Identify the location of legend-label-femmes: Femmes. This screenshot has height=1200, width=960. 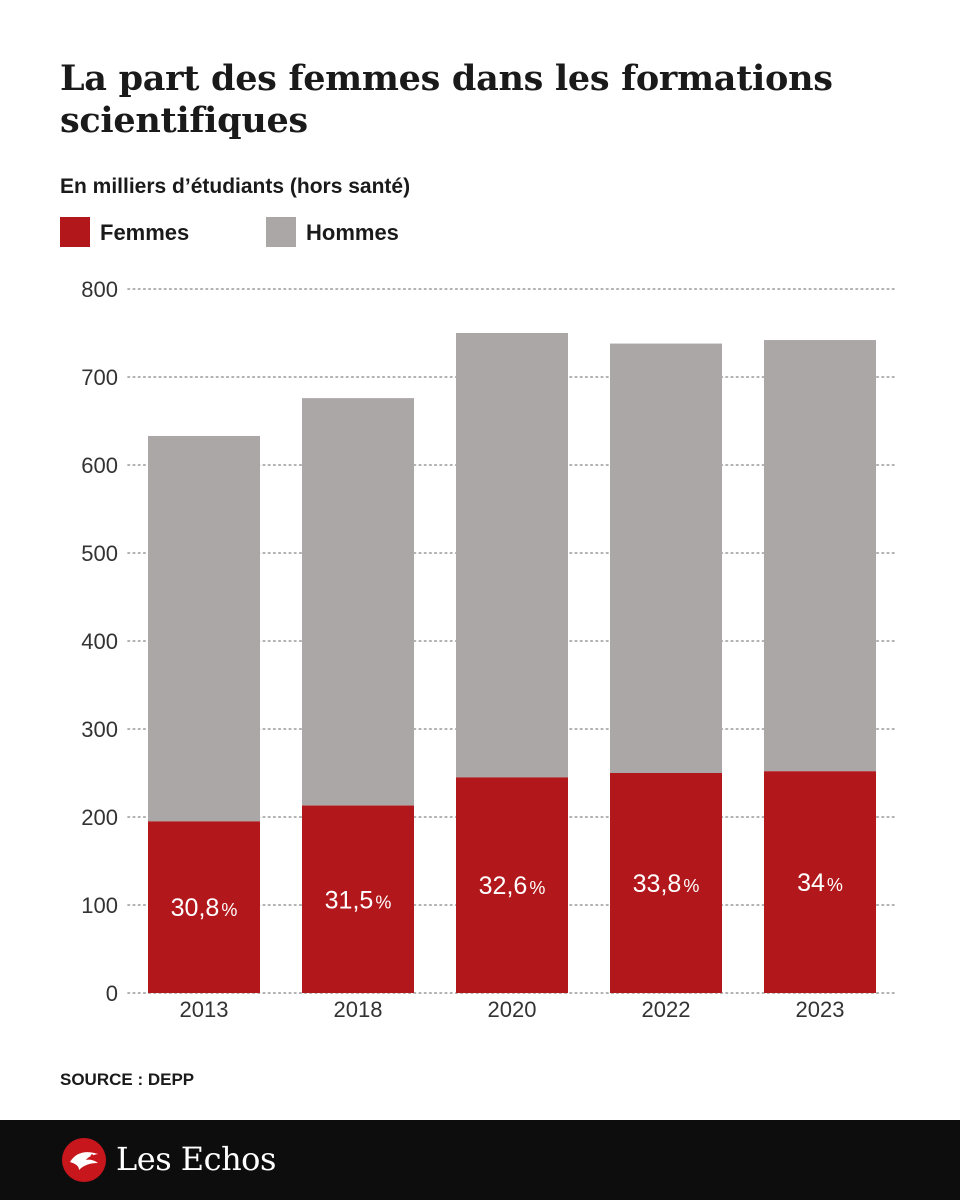
(145, 232).